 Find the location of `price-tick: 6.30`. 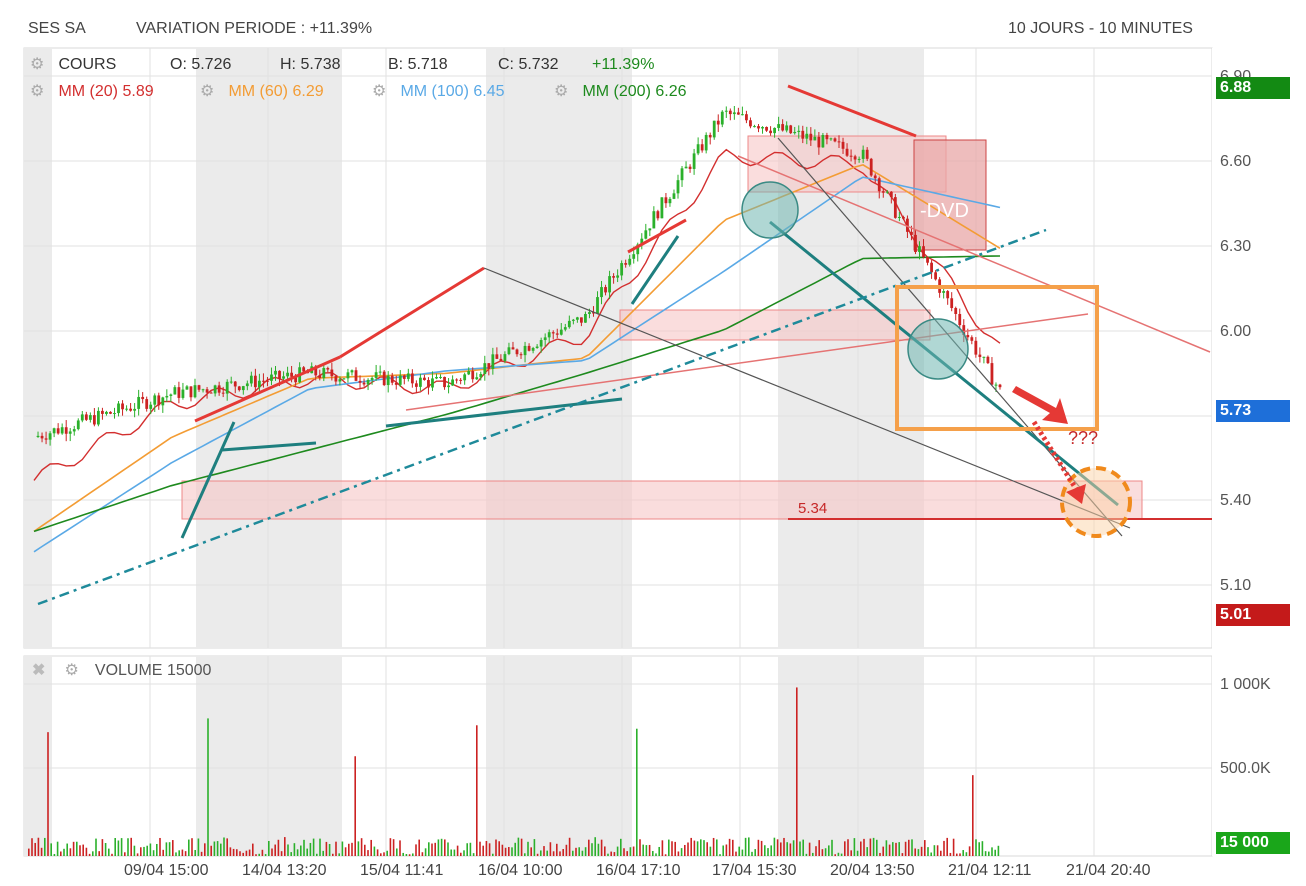

price-tick: 6.30 is located at coordinates (1236, 246).